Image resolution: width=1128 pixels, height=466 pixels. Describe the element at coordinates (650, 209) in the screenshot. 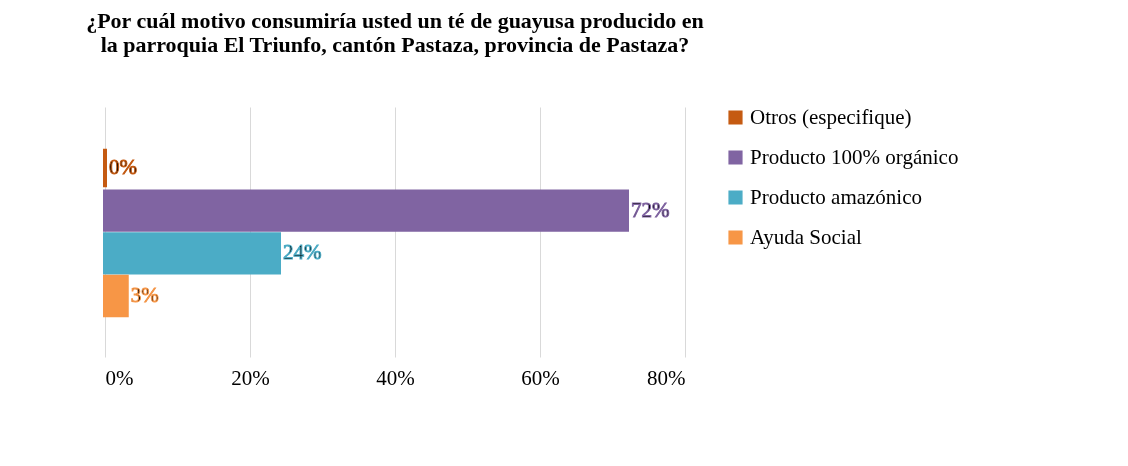

I see `data-label: 72%` at that location.